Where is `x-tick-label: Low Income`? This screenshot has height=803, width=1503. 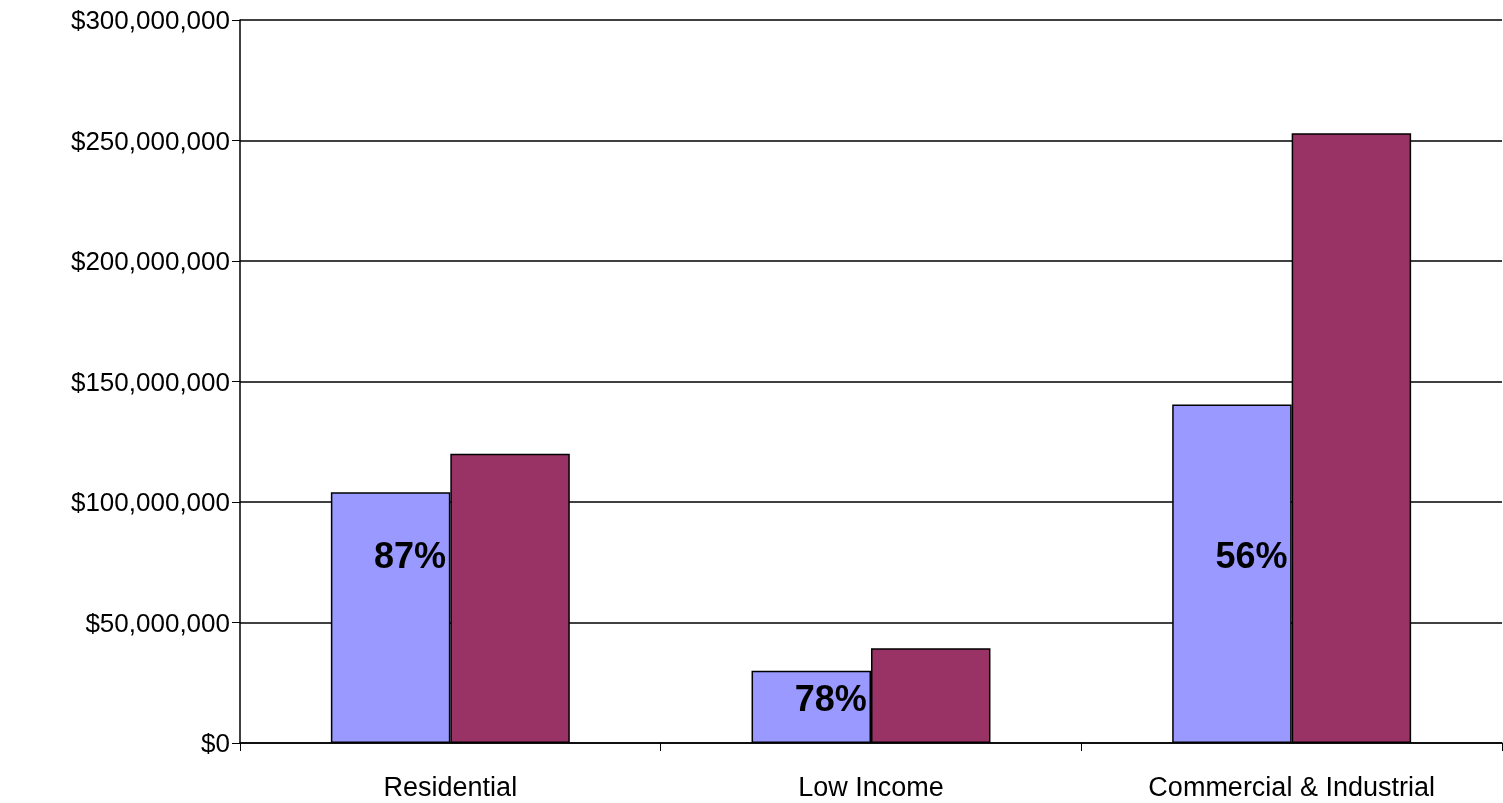 x-tick-label: Low Income is located at coordinates (871, 786).